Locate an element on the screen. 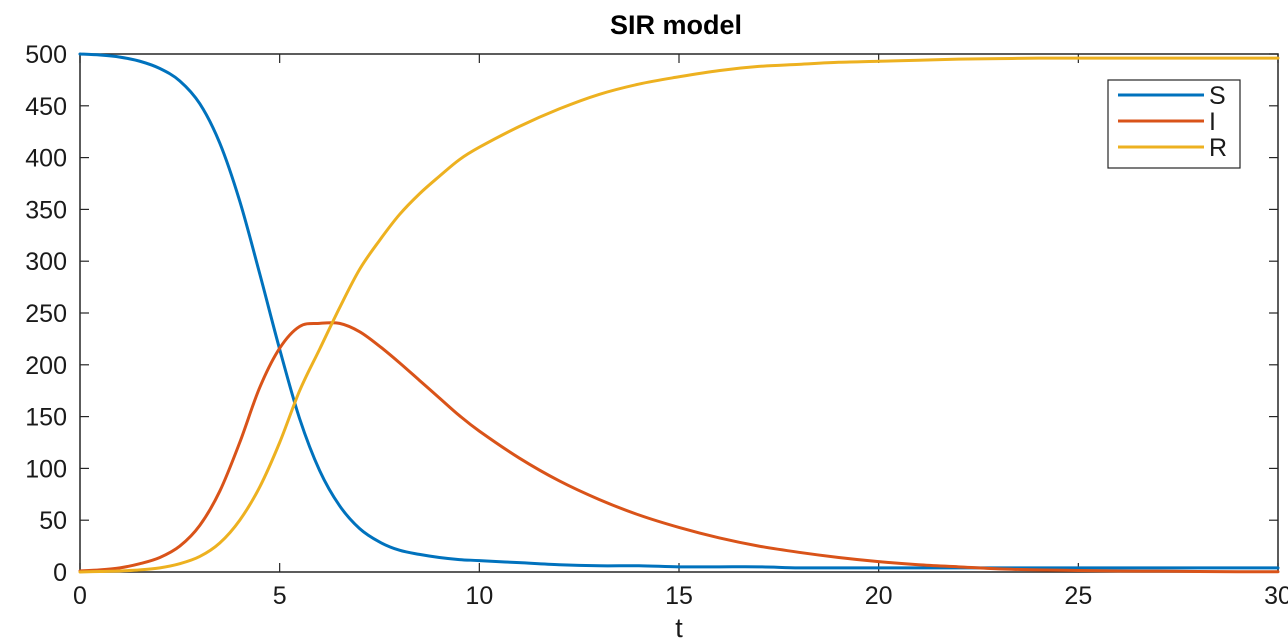 Image resolution: width=1288 pixels, height=643 pixels. x-tick-label: 10 is located at coordinates (479, 596).